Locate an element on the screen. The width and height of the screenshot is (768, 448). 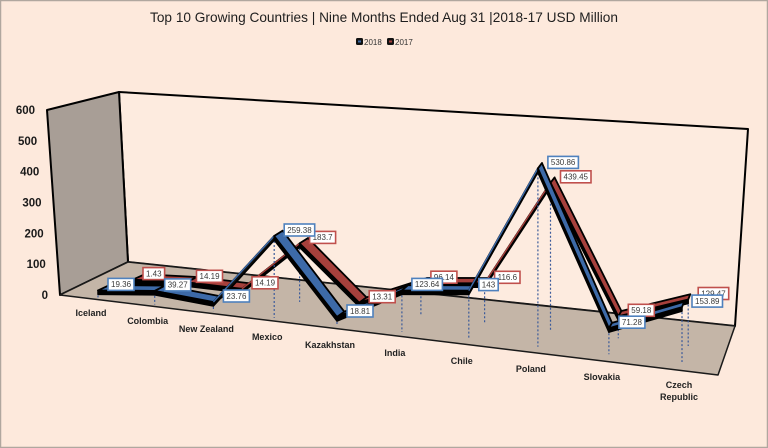
data-label-text: 123.64 is located at coordinates (427, 284).